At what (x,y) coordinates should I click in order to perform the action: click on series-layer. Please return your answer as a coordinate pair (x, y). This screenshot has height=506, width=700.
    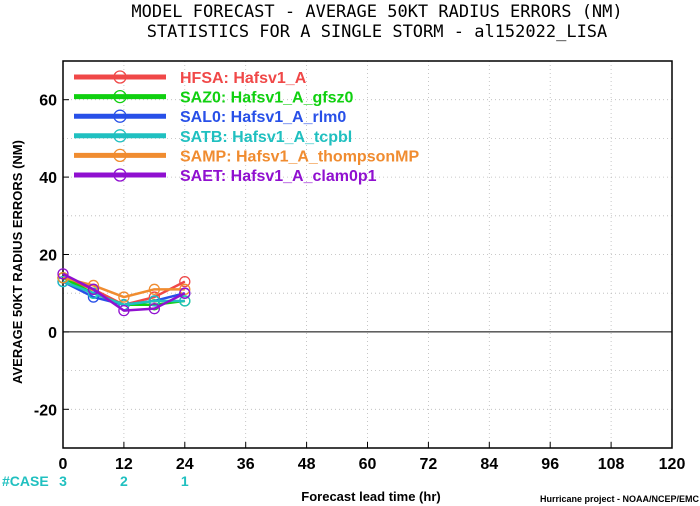
    Looking at the image, I should click on (124, 292).